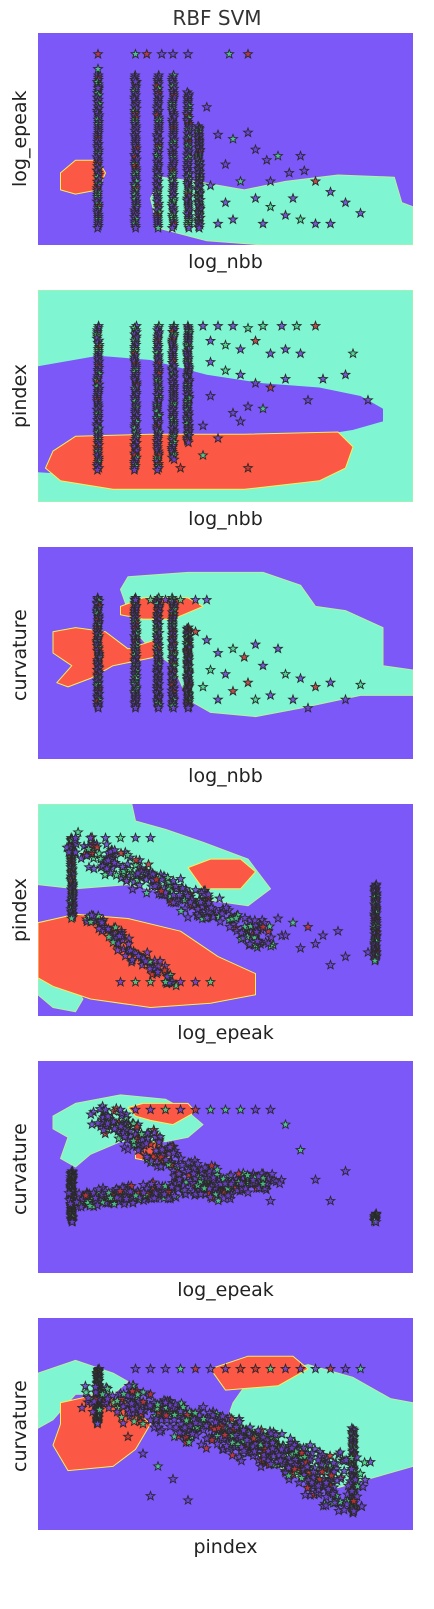 The height and width of the screenshot is (1609, 434). Describe the element at coordinates (20, 654) in the screenshot. I see `y-axis-label: curvature` at that location.